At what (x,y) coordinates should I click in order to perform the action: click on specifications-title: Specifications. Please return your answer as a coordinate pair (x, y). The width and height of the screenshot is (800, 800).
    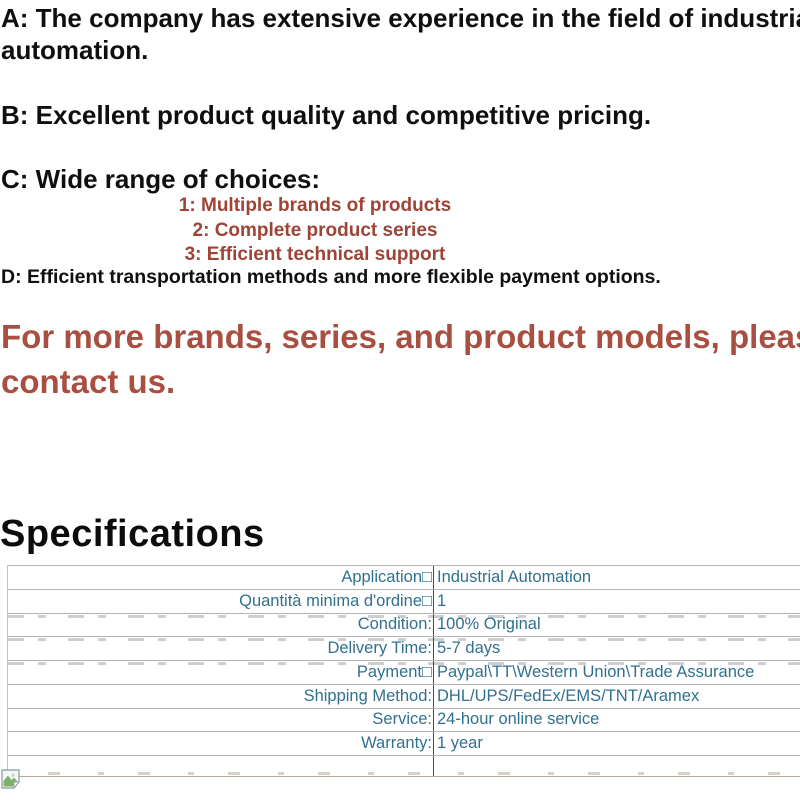
    Looking at the image, I should click on (132, 534).